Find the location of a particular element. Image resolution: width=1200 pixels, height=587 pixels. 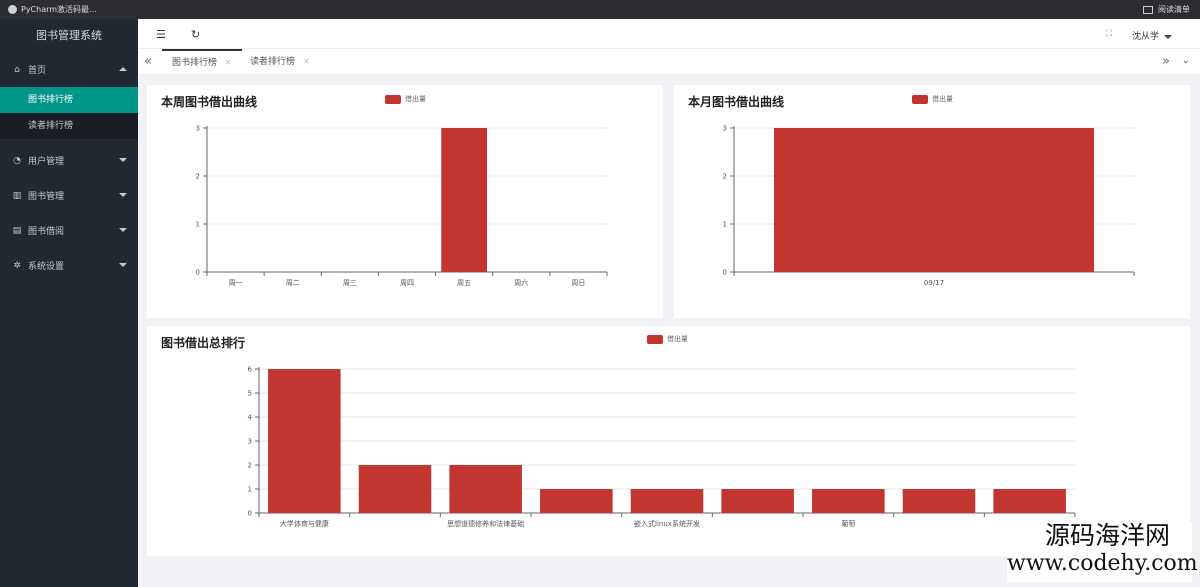

user-menu: 沈从学 is located at coordinates (1152, 35).